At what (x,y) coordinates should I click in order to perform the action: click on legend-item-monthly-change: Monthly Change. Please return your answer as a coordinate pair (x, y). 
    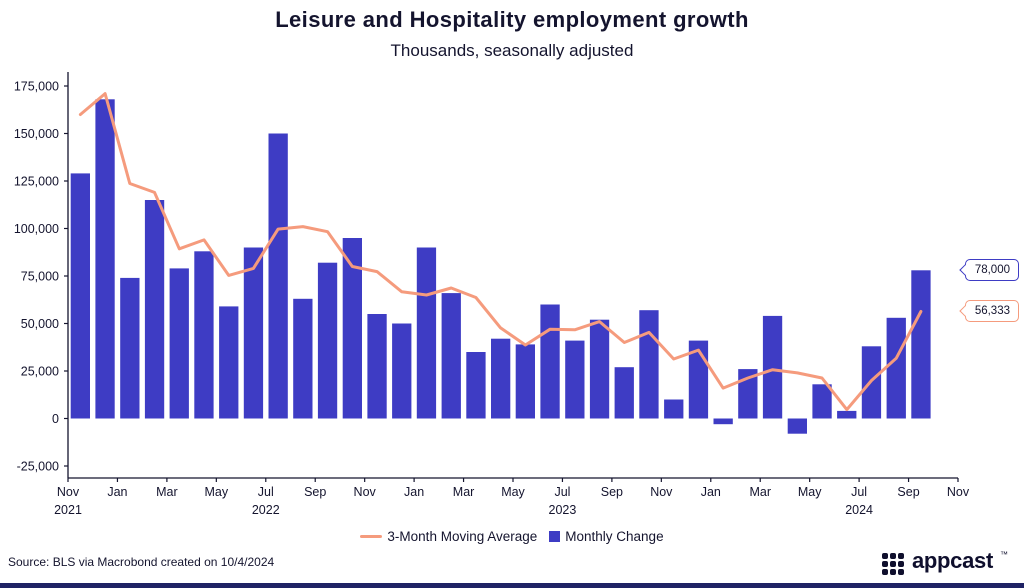
    Looking at the image, I should click on (606, 536).